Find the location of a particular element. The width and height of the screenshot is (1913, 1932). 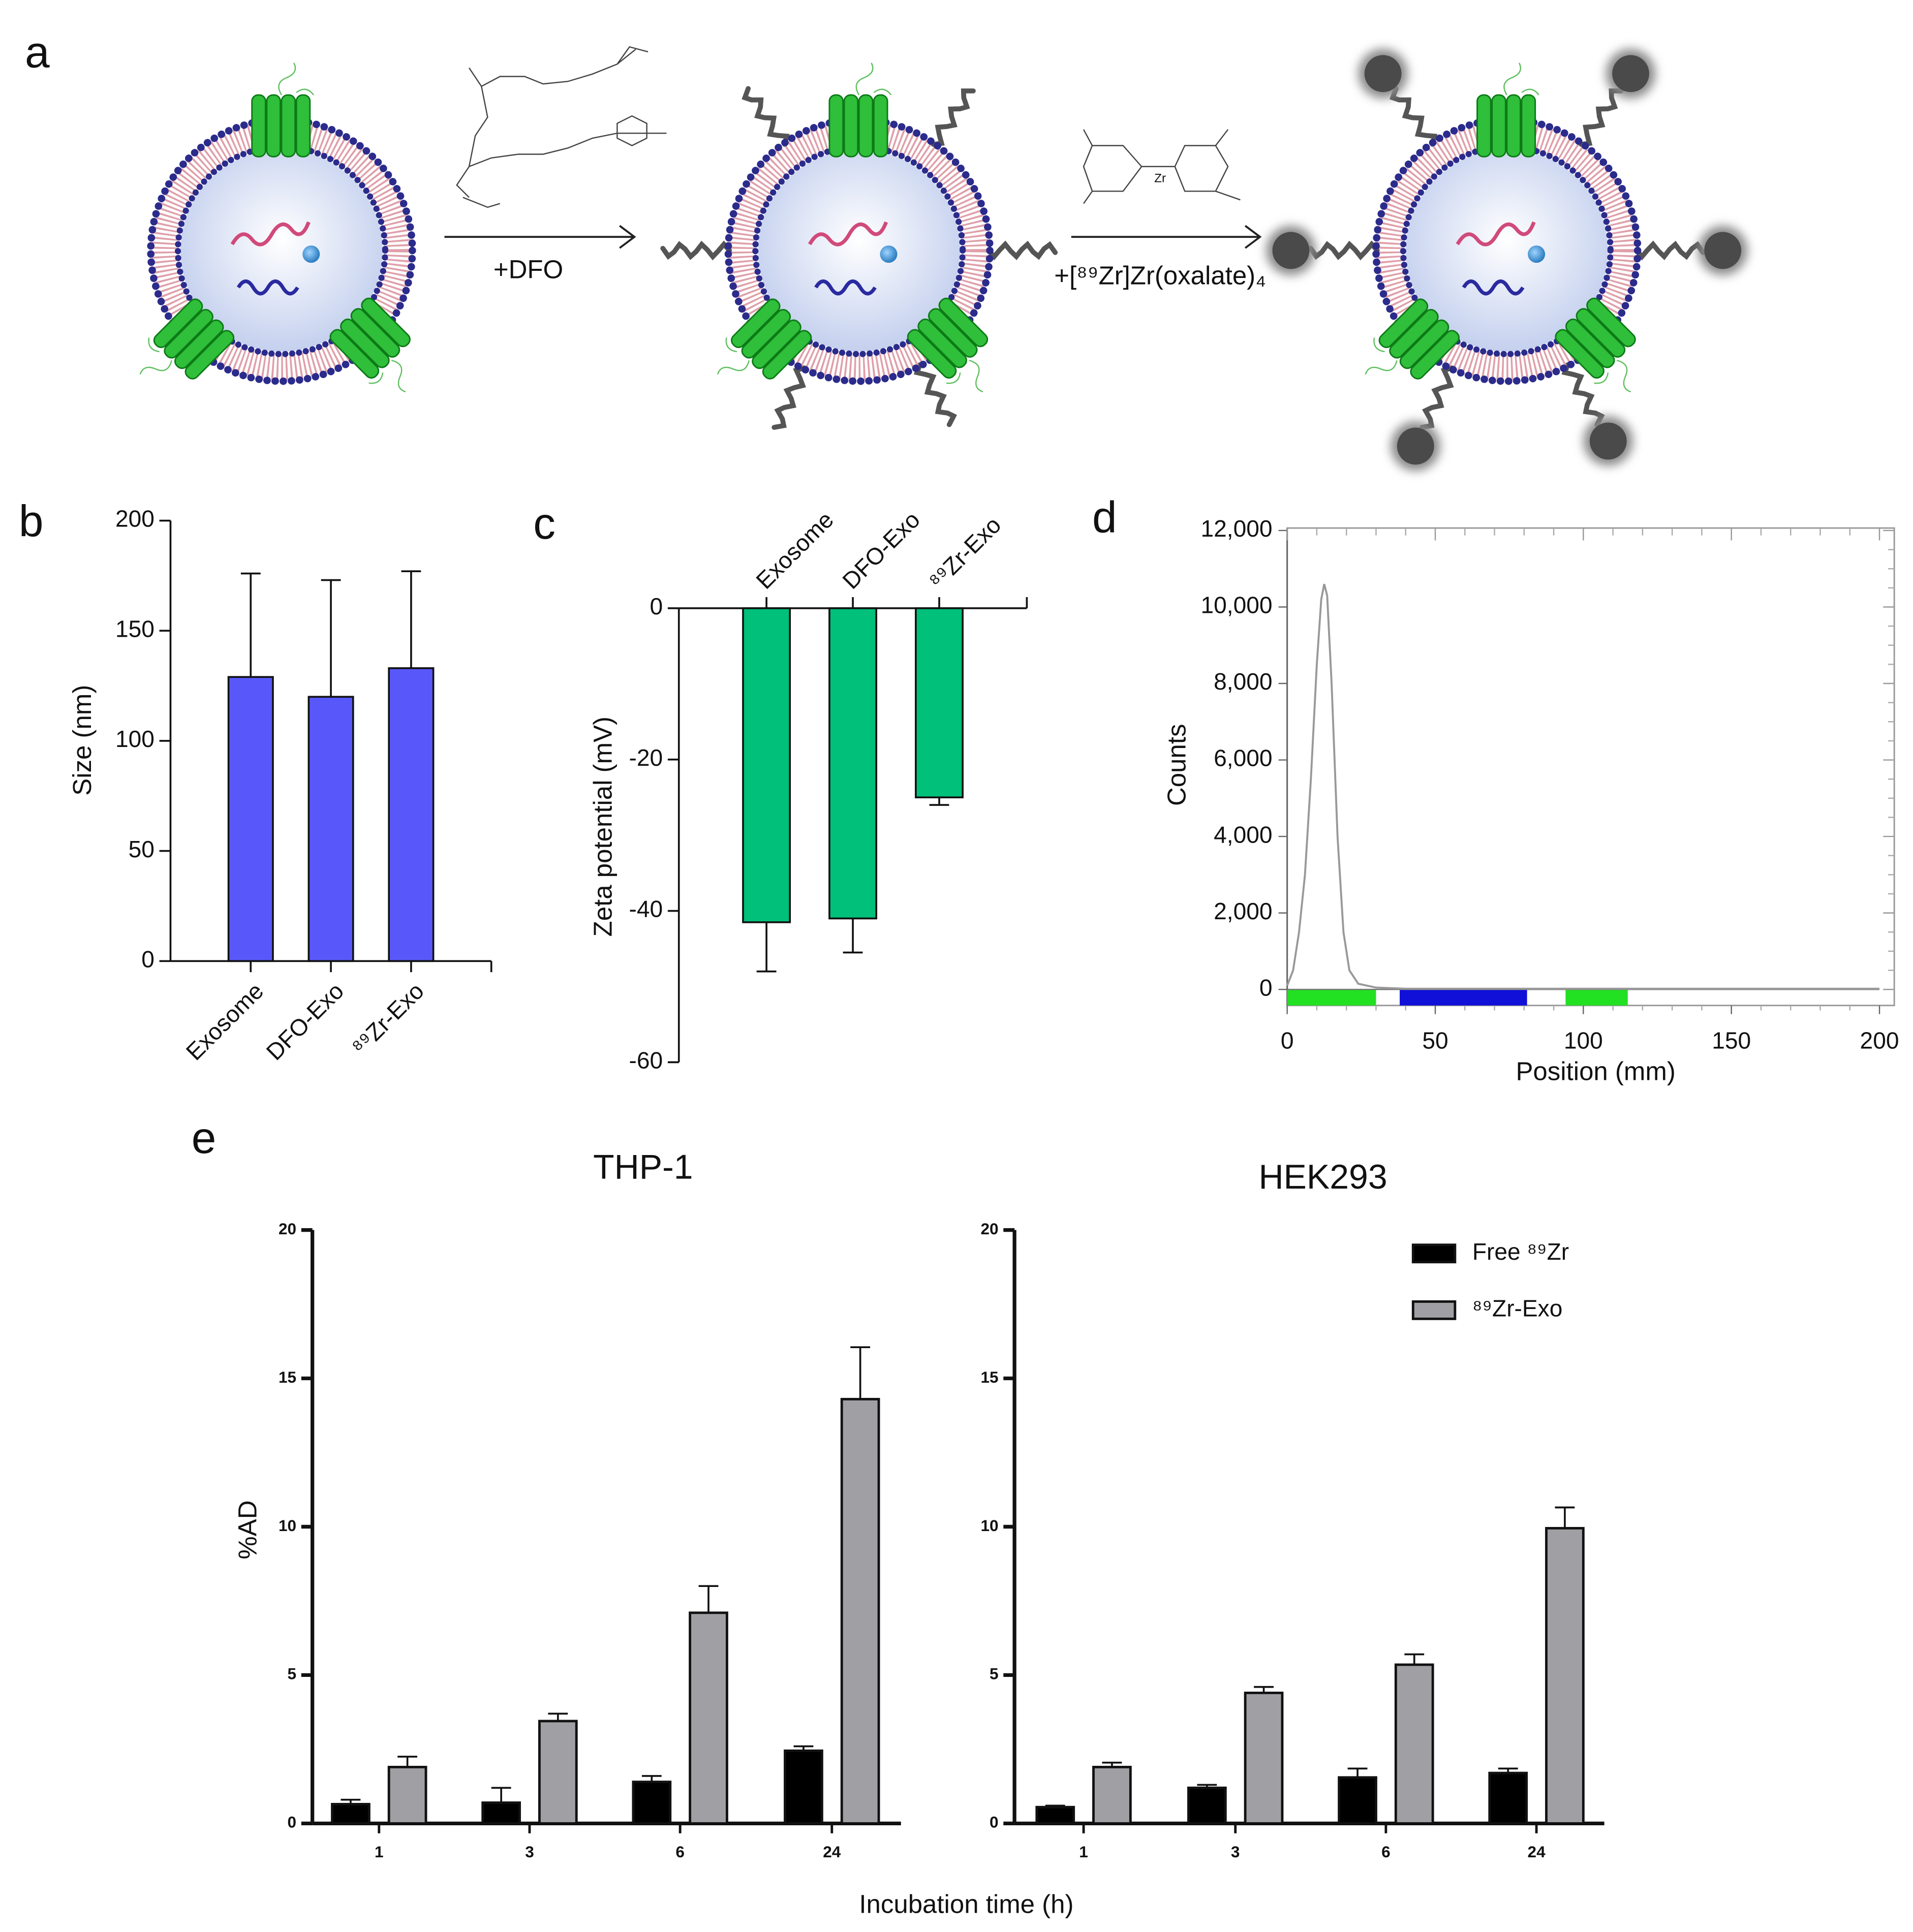

y-axis-title: Size (nm) is located at coordinates (83, 740).